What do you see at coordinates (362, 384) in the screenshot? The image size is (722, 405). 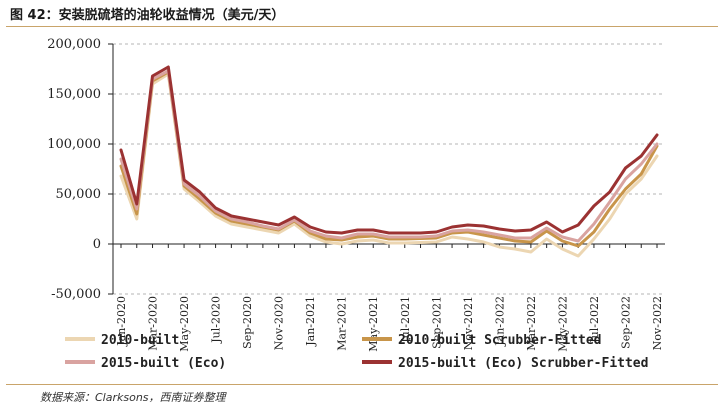 I see `footer-divider` at bounding box center [362, 384].